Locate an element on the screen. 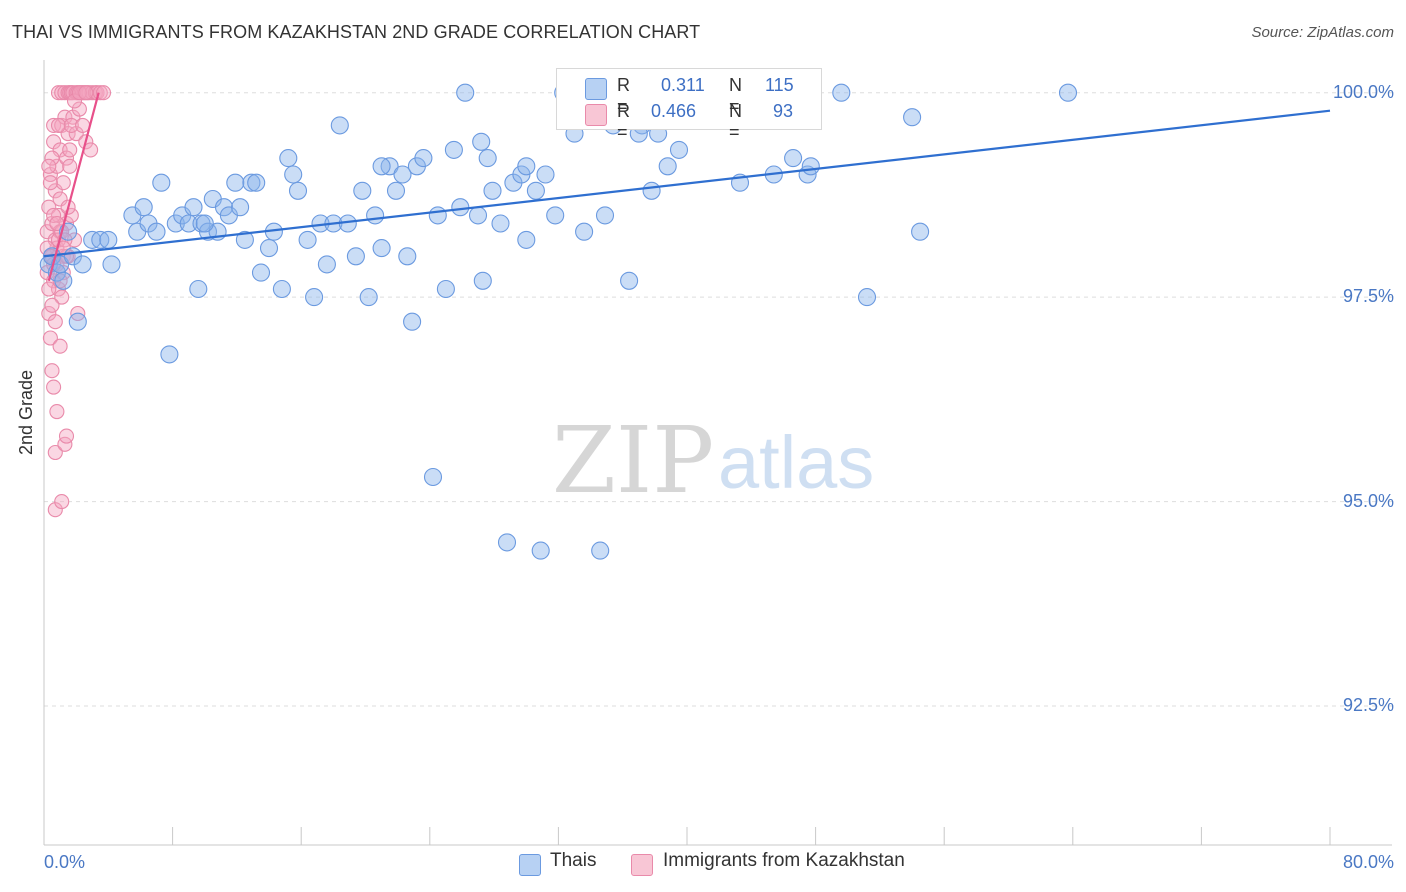 The width and height of the screenshot is (1406, 892). legend-r-value-thais: 0.311 is located at coordinates (683, 85).